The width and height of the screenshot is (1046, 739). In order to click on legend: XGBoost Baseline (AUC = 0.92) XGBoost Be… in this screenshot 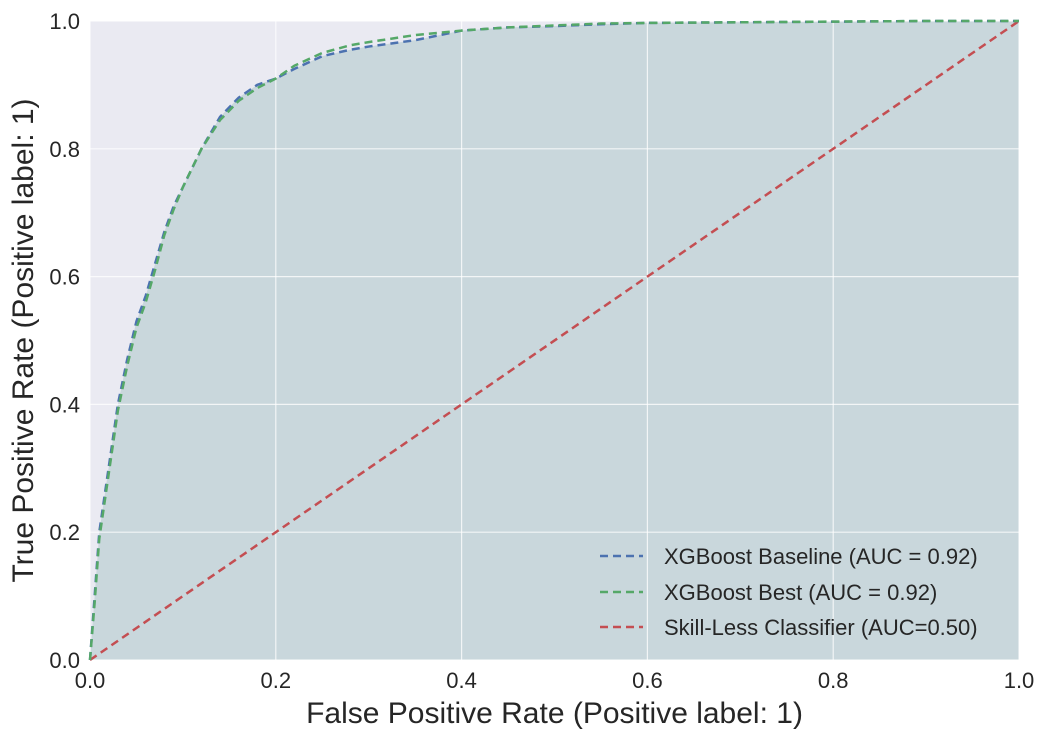, I will do `click(789, 592)`.